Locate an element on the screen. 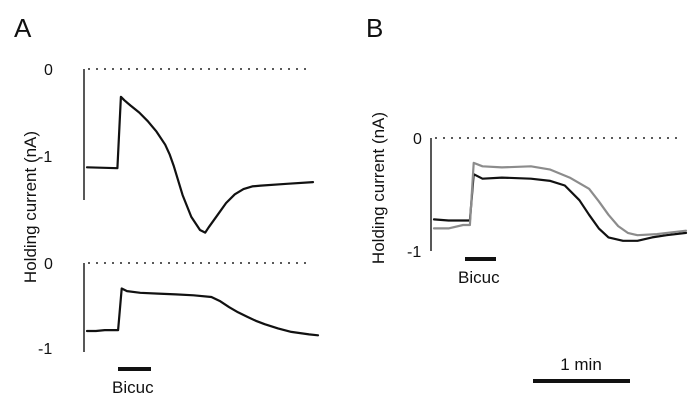 The width and height of the screenshot is (691, 402). time-scale-label: 1 min is located at coordinates (581, 364).